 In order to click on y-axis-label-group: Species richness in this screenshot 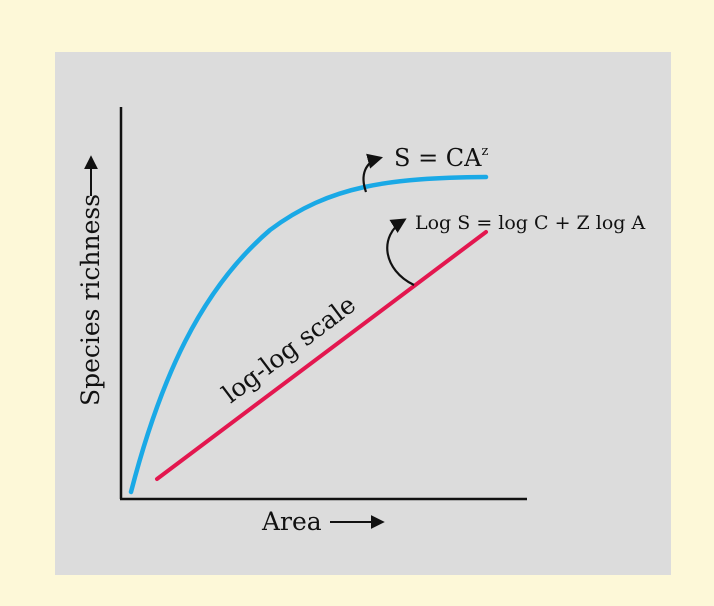, I will do `click(90, 300)`.